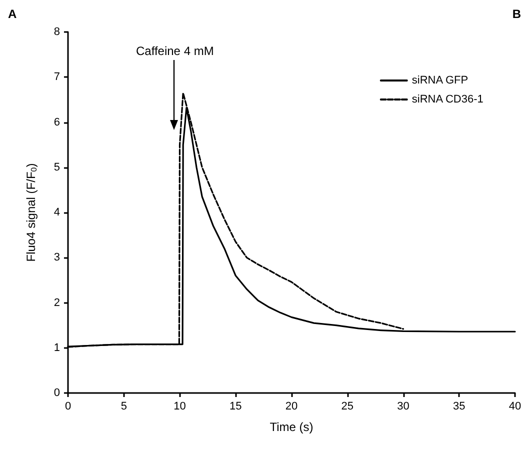 The image size is (529, 450). I want to click on text: A, so click(12, 14).